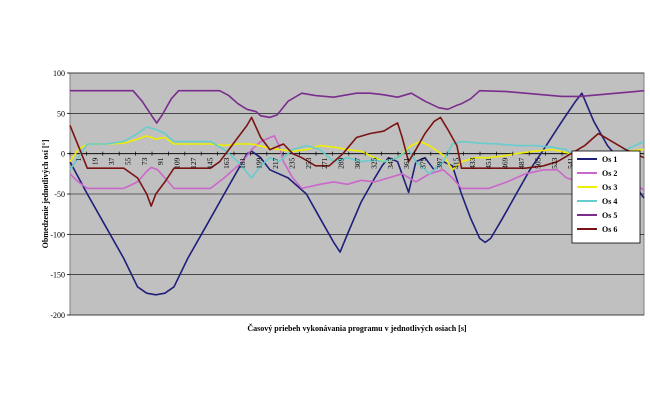 This screenshot has height=405, width=650. I want to click on x-tick-label: 253, so click(308, 163).